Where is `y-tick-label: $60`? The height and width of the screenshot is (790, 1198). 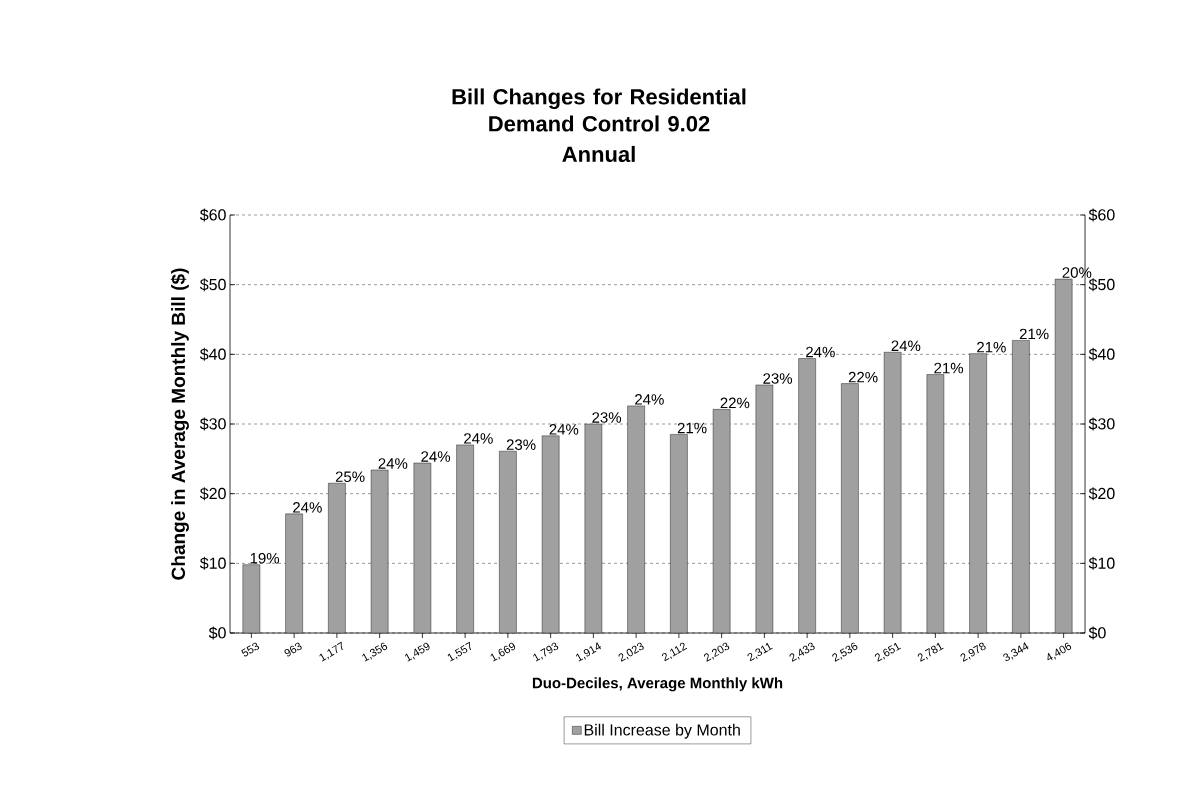 y-tick-label: $60 is located at coordinates (212, 215).